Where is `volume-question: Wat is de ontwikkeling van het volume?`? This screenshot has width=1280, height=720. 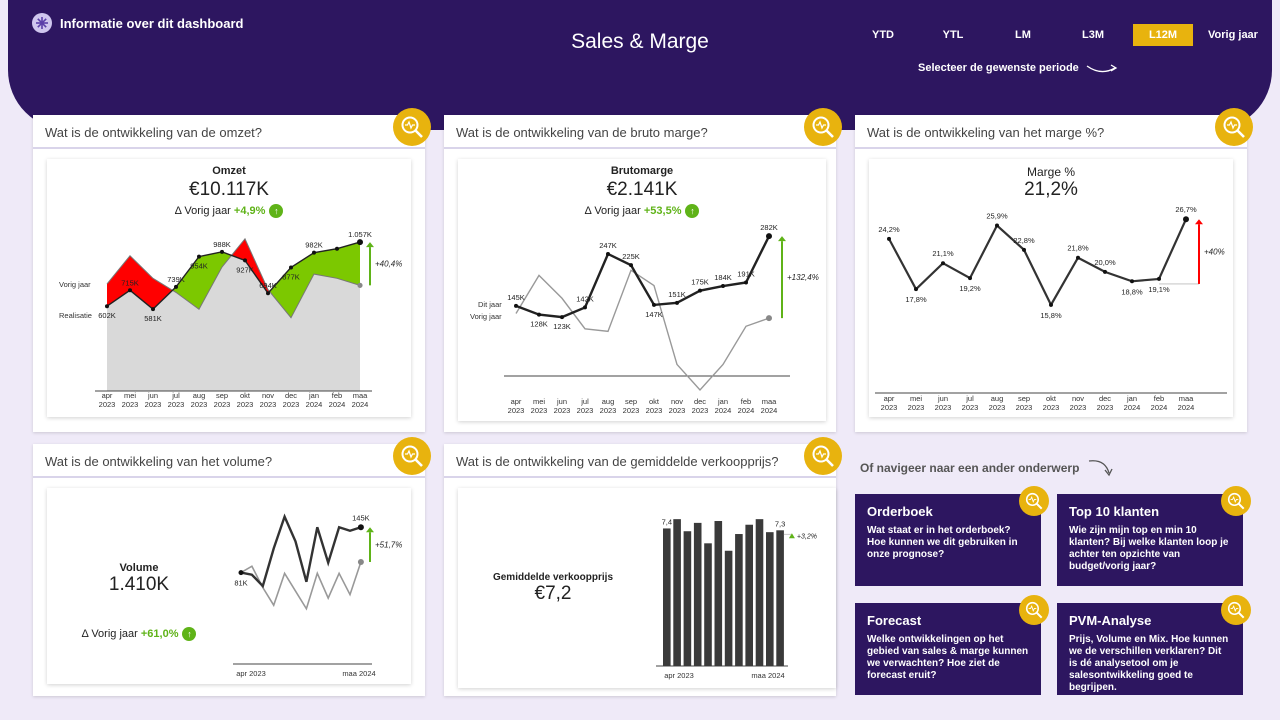 volume-question: Wat is de ontwikkeling van het volume? is located at coordinates (229, 461).